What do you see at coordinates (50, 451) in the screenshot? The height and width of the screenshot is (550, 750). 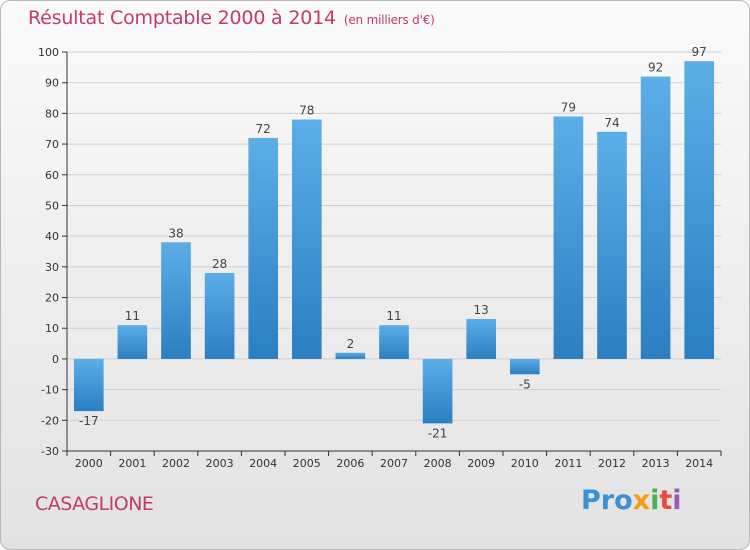 I see `y-tick-label: -30` at bounding box center [50, 451].